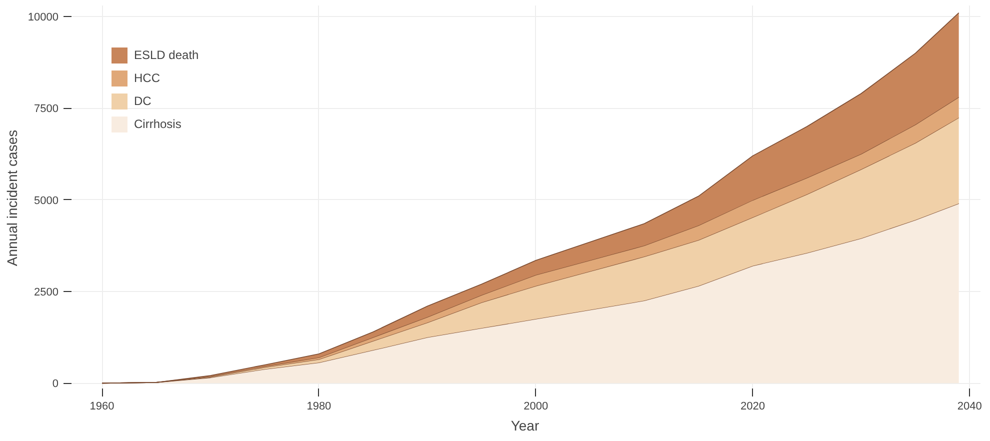  Describe the element at coordinates (536, 406) in the screenshot. I see `x-tick-label: 2000` at that location.